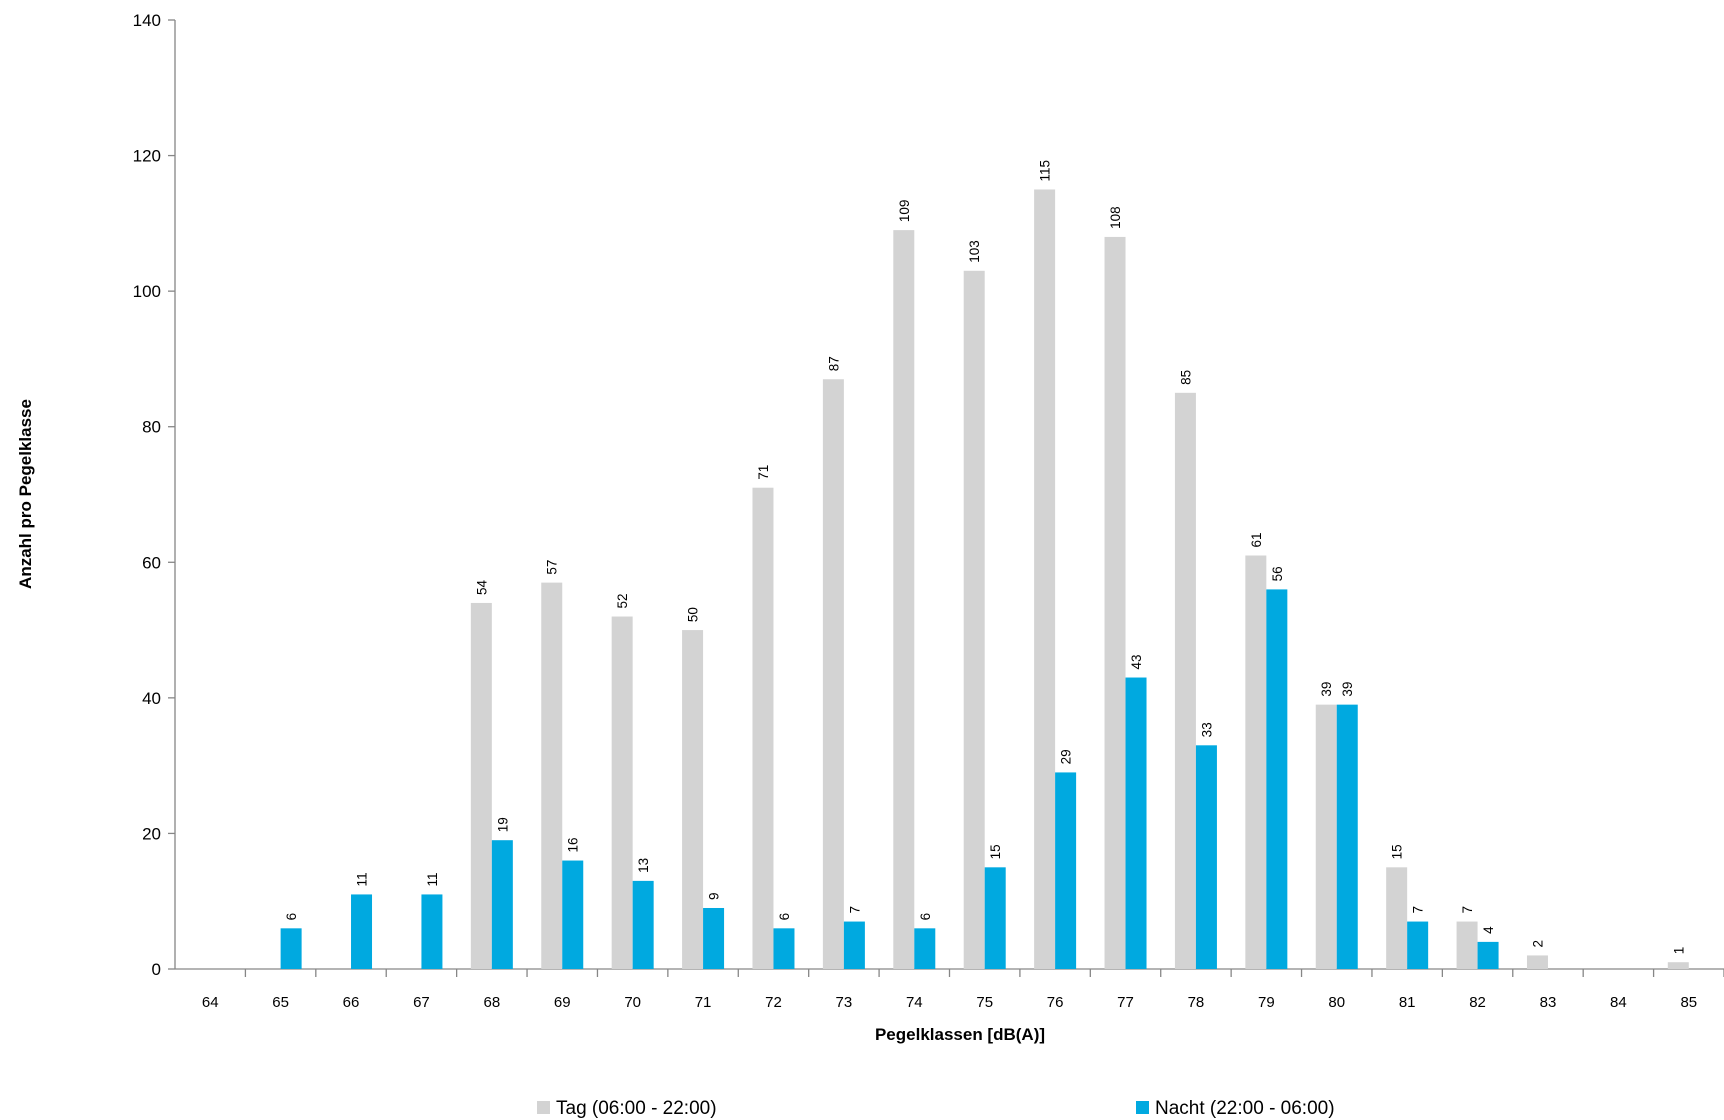 This screenshot has height=1120, width=1724. I want to click on data-label-nacht: 39, so click(1347, 689).